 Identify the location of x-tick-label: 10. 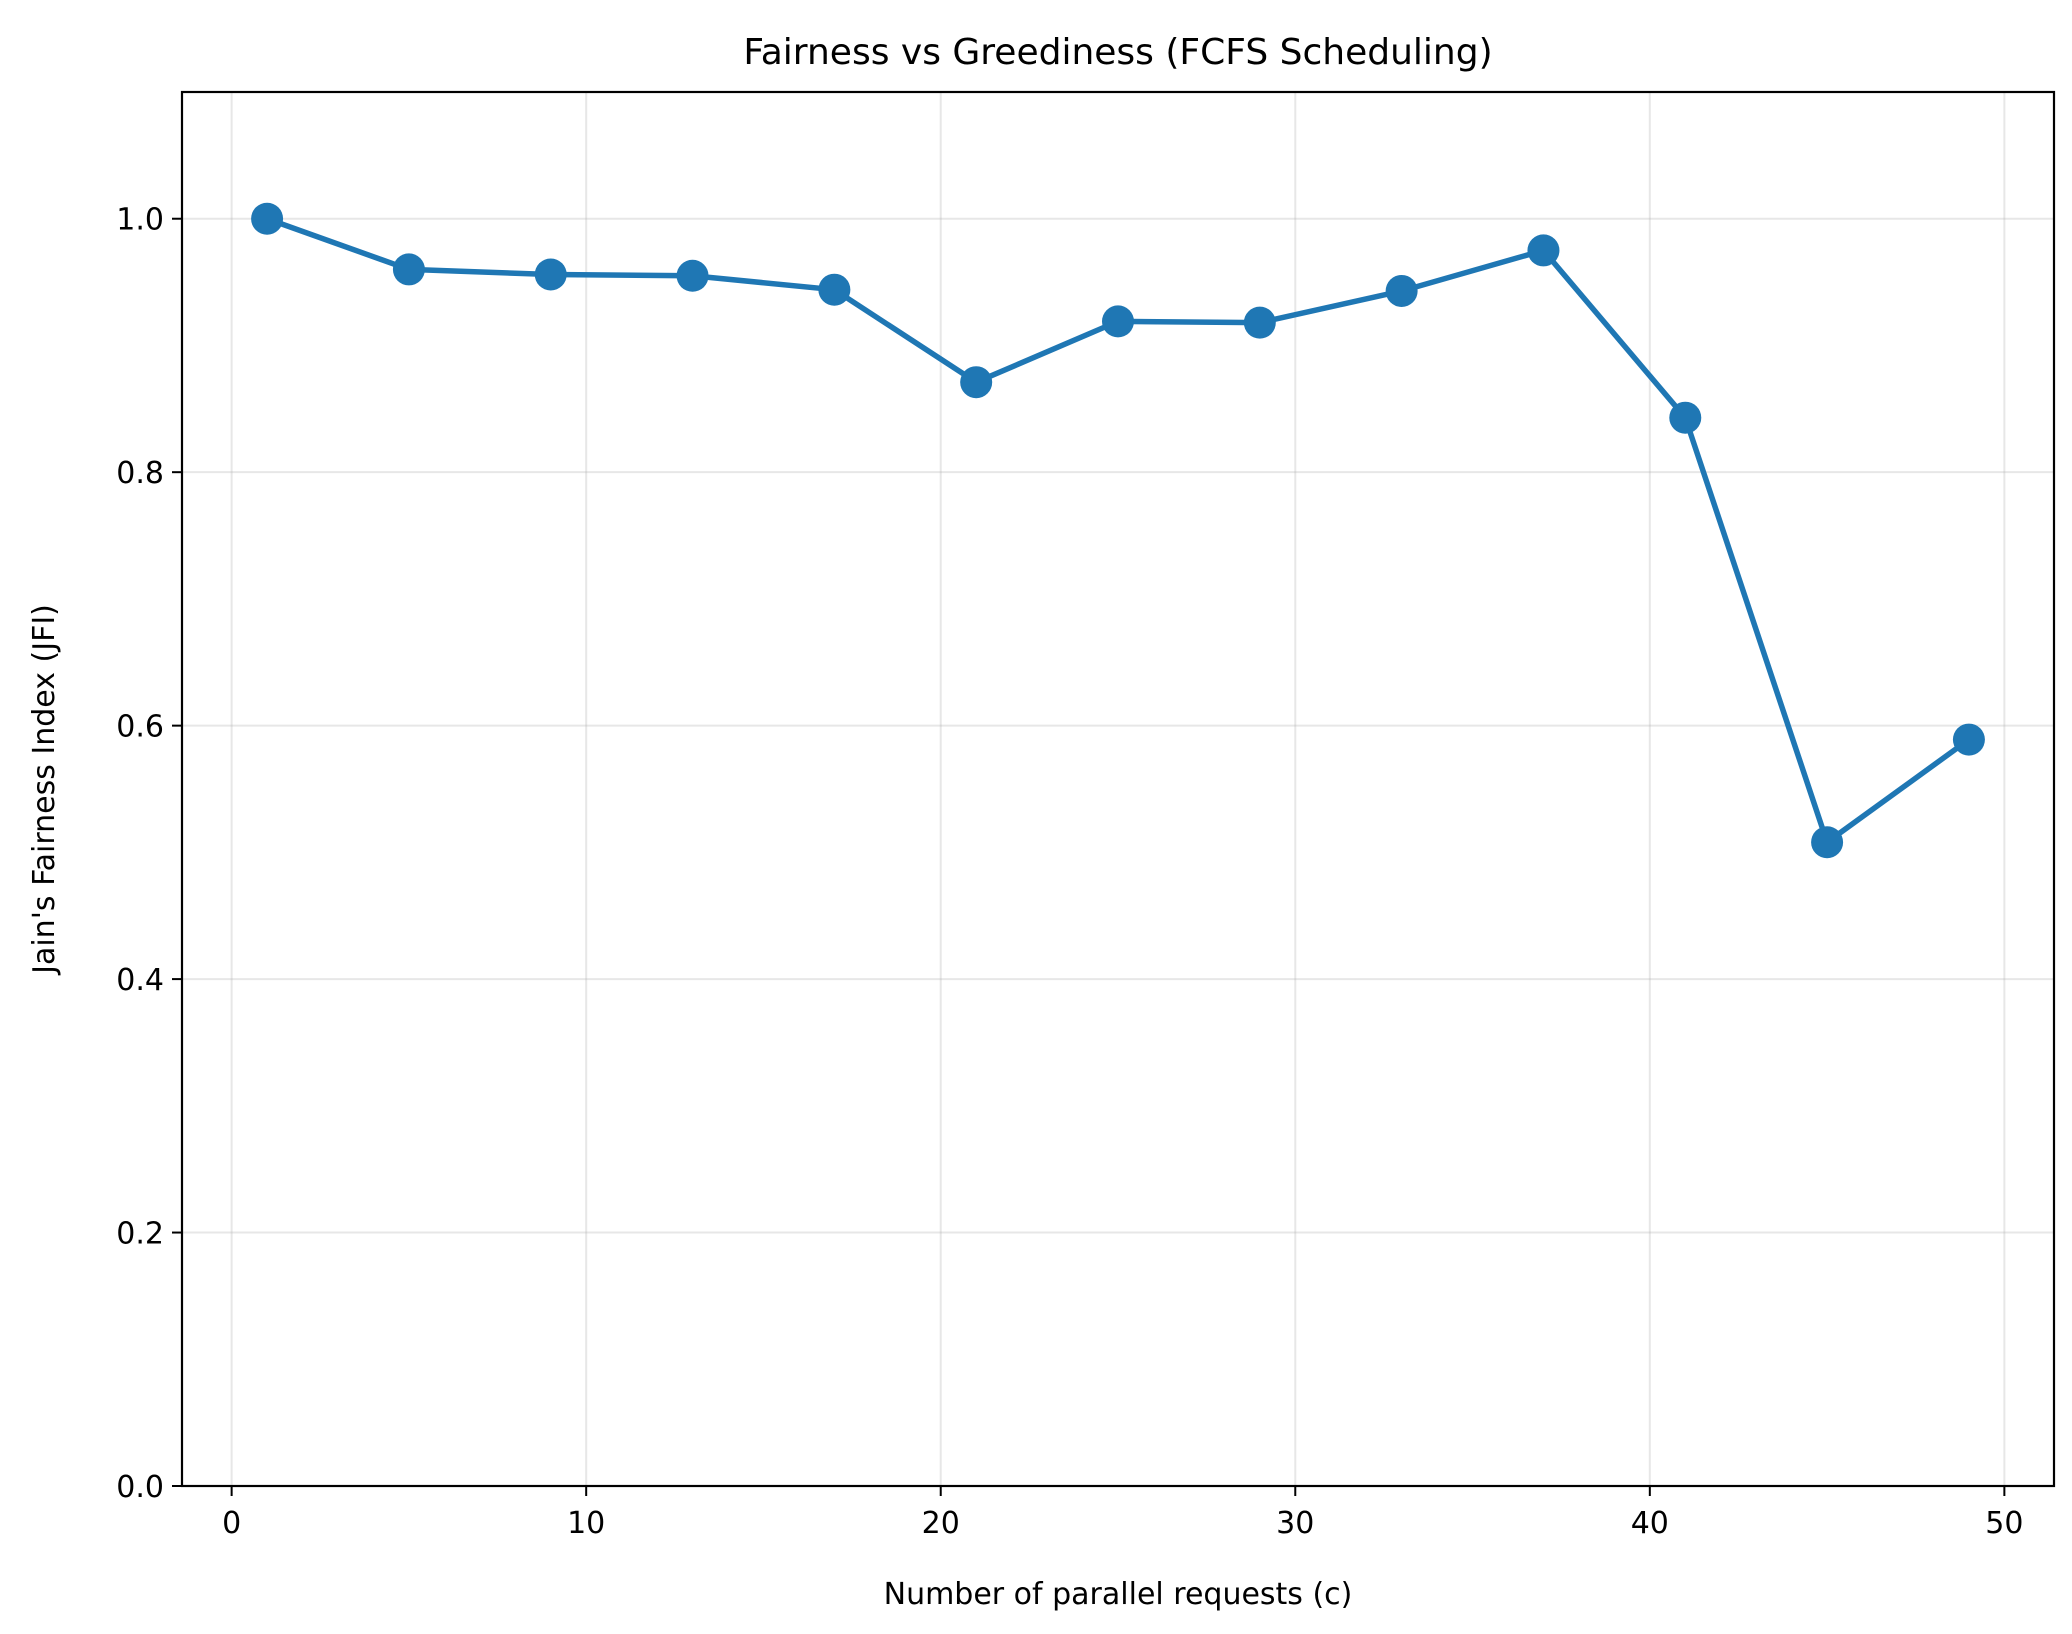
(586, 1523).